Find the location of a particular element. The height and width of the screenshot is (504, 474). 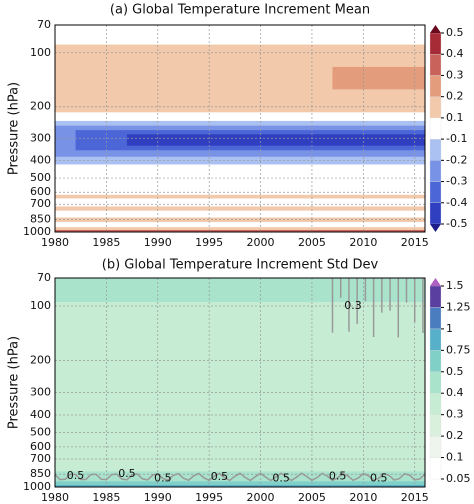

colorbar-tick-label: 0.05 is located at coordinates (458, 478).